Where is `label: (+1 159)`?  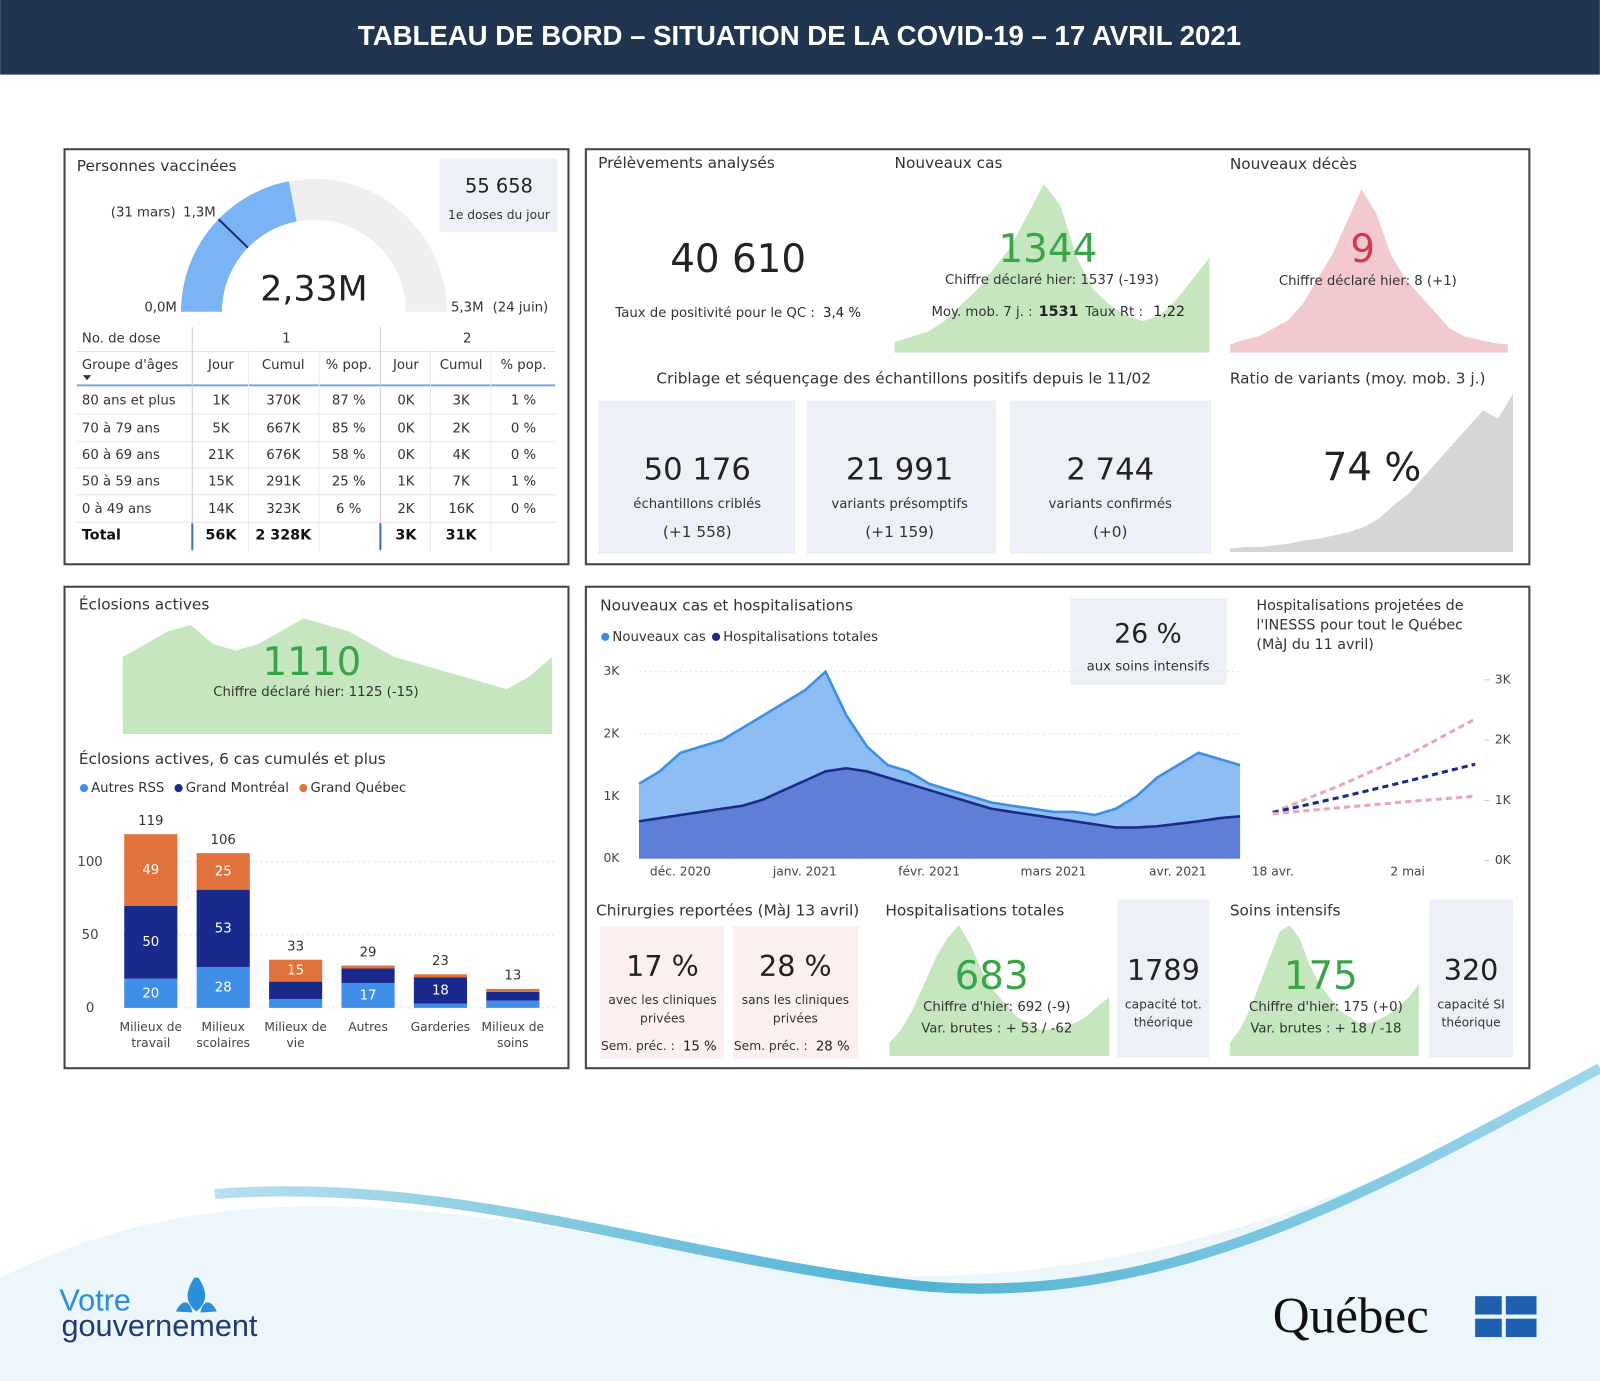 label: (+1 159) is located at coordinates (899, 532).